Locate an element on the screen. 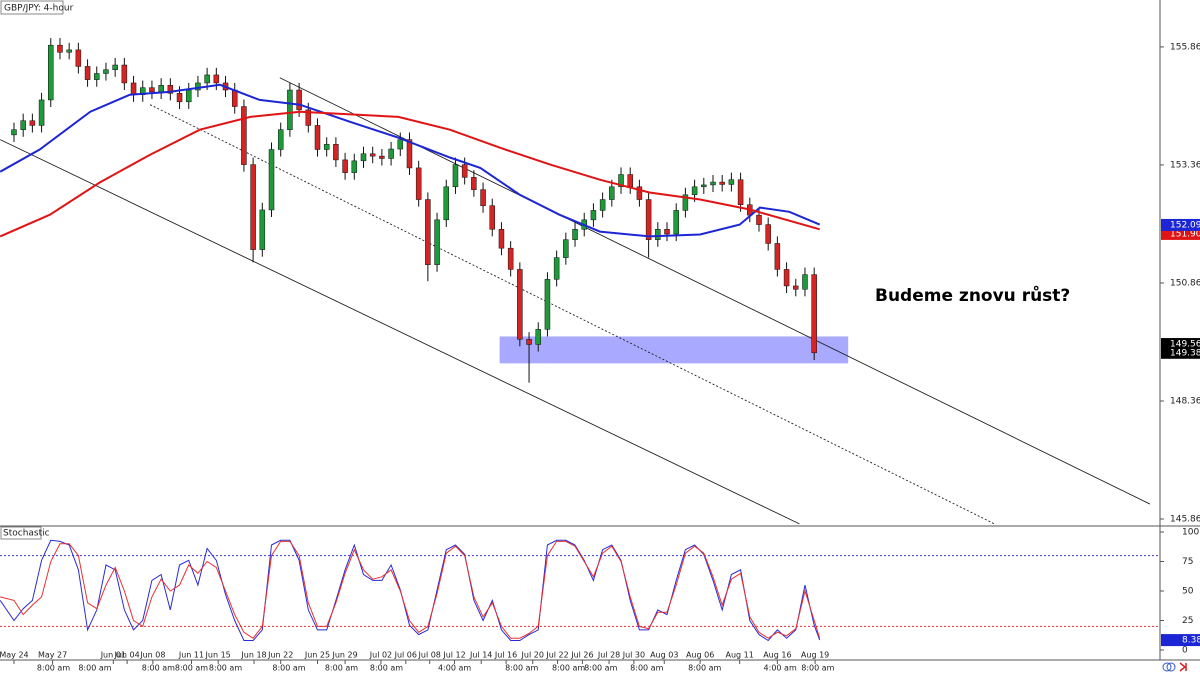  x-tick-label: Jul 26 is located at coordinates (581, 655).